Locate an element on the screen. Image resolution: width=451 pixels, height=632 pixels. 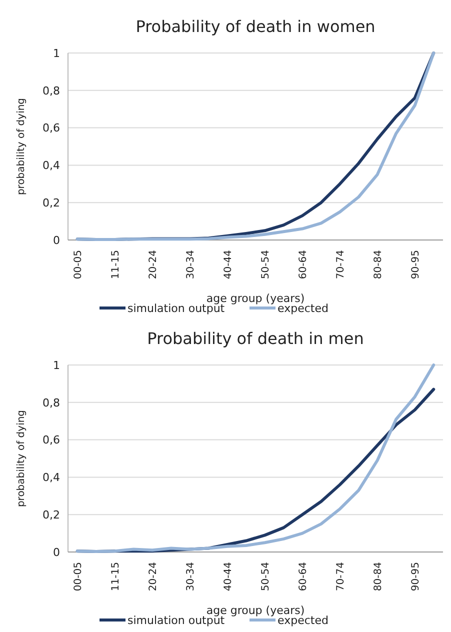
chart-title: Probability of death in women is located at coordinates (256, 26).